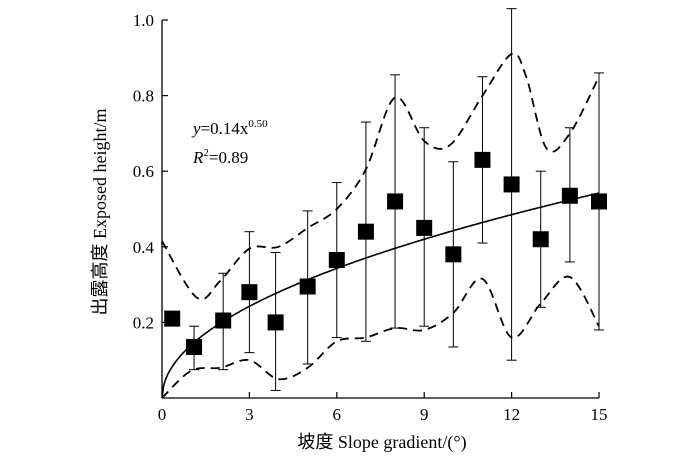 The width and height of the screenshot is (700, 456). I want to click on r-squared-text: R2=0.89, so click(220, 157).